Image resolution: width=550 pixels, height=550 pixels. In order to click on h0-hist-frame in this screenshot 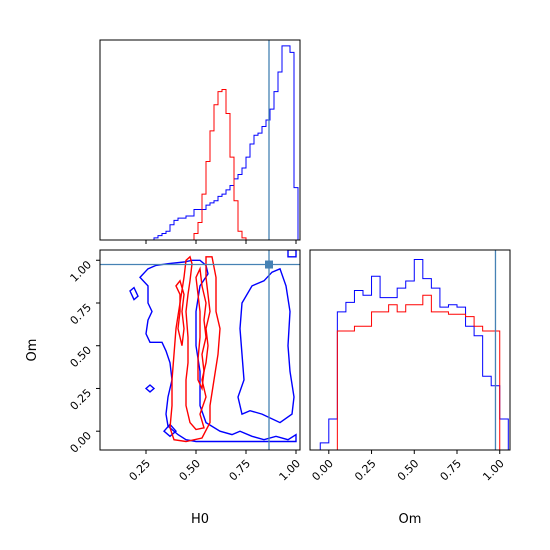, I will do `click(200, 140)`.